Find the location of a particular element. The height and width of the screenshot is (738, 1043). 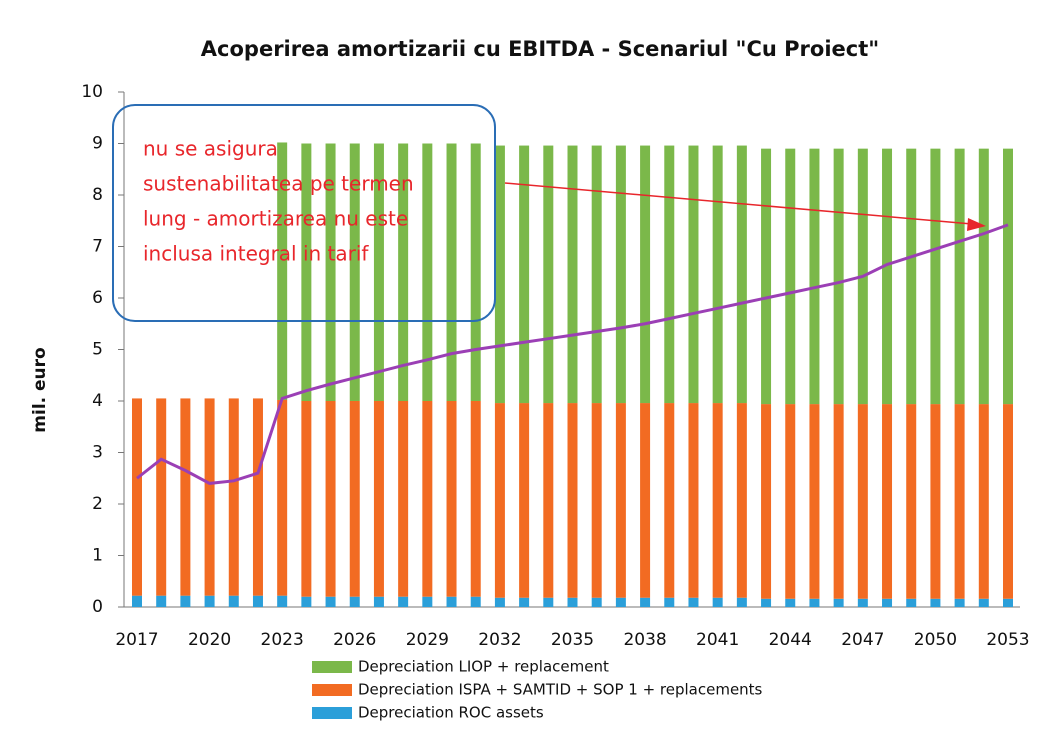

y-tick-label: 6 is located at coordinates (97, 298).